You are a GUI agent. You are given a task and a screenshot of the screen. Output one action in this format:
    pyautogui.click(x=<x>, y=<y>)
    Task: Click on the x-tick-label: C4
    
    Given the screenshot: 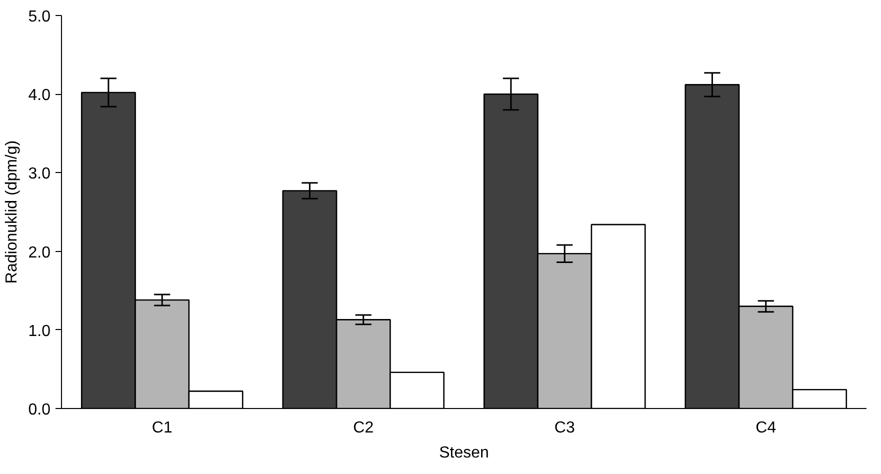 What is the action you would take?
    pyautogui.click(x=766, y=428)
    